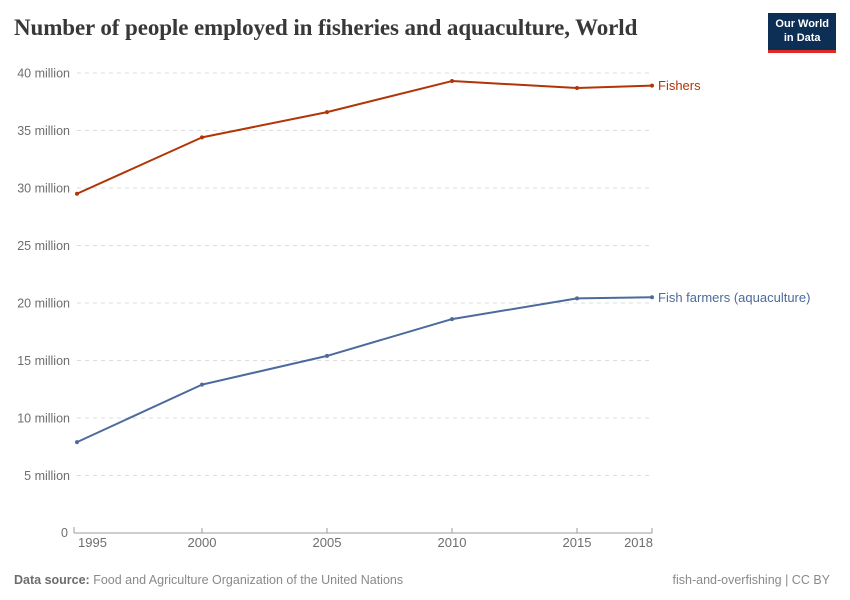  I want to click on y-axis-tick-label: 0, so click(64, 533).